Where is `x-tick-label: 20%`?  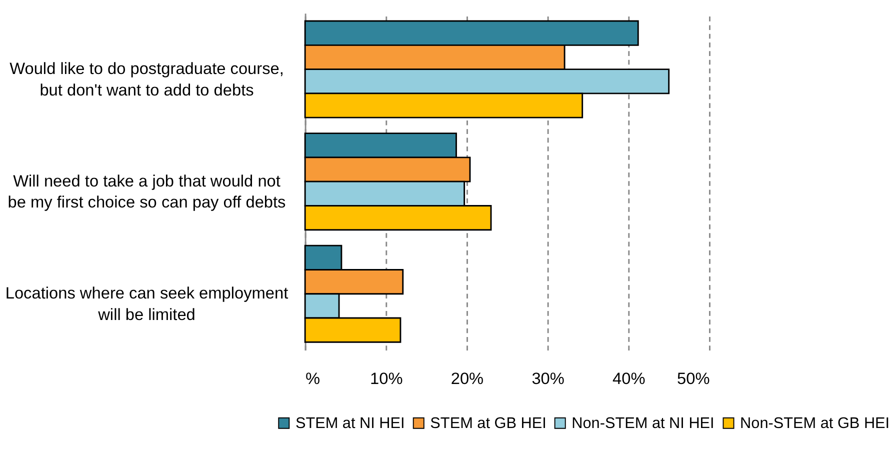 x-tick-label: 20% is located at coordinates (467, 379).